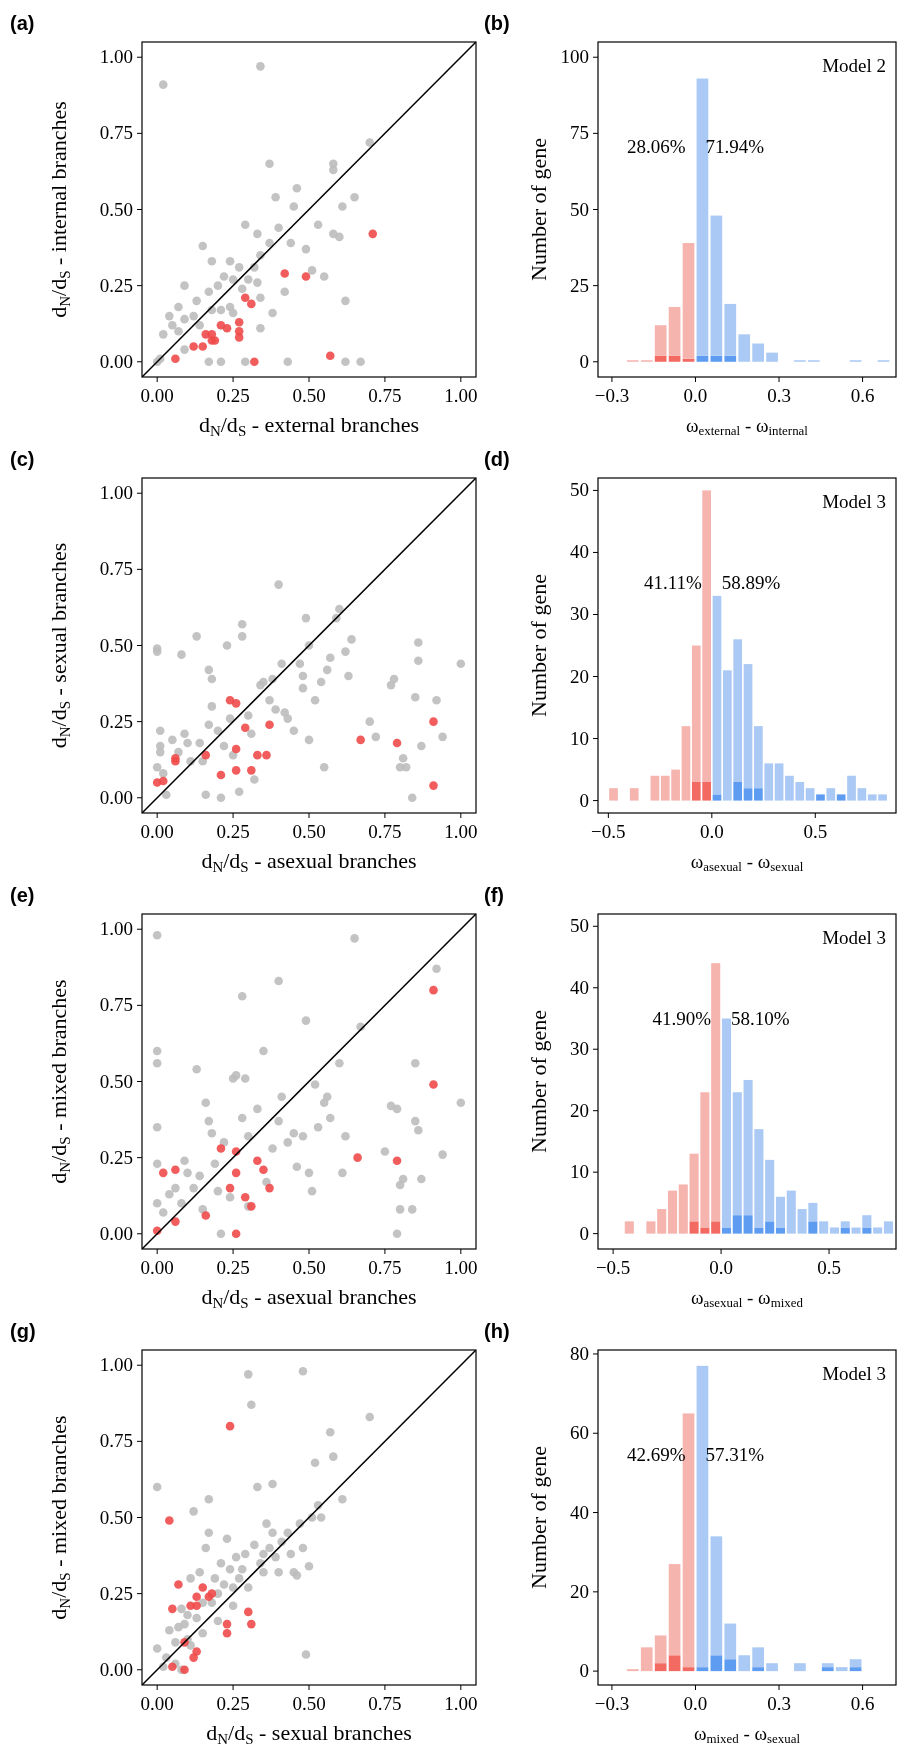  What do you see at coordinates (22, 895) in the screenshot?
I see `chart-title: (e)` at bounding box center [22, 895].